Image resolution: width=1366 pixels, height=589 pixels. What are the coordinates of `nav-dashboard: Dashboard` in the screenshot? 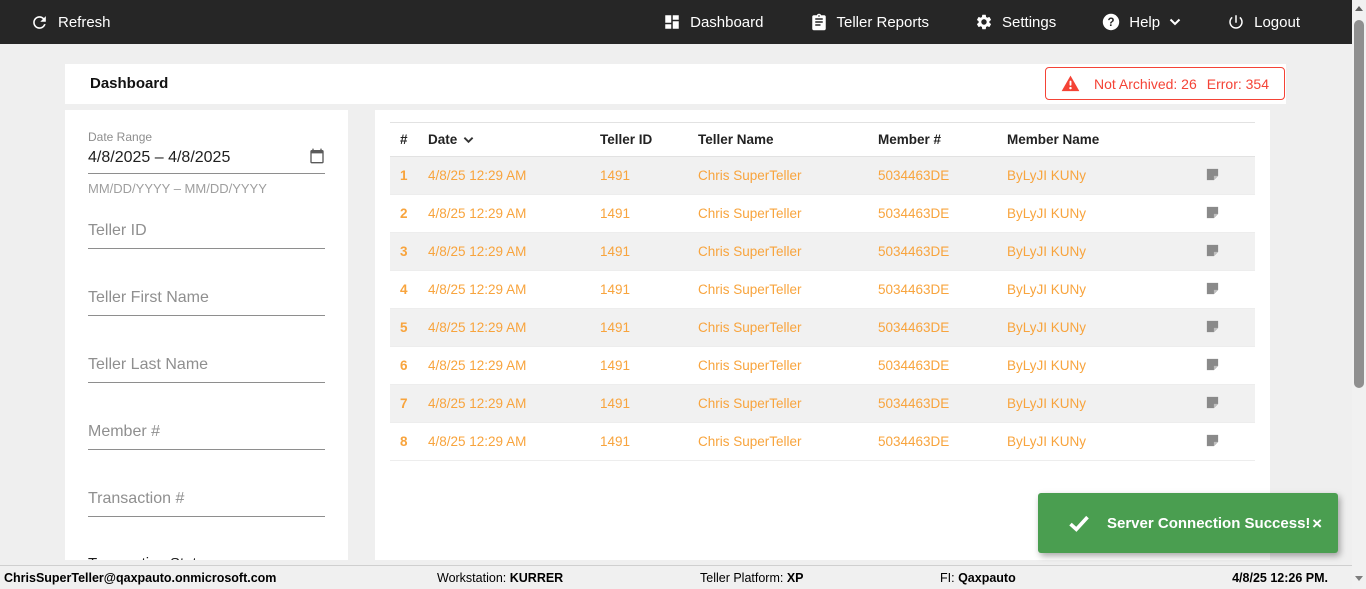 It's located at (713, 22).